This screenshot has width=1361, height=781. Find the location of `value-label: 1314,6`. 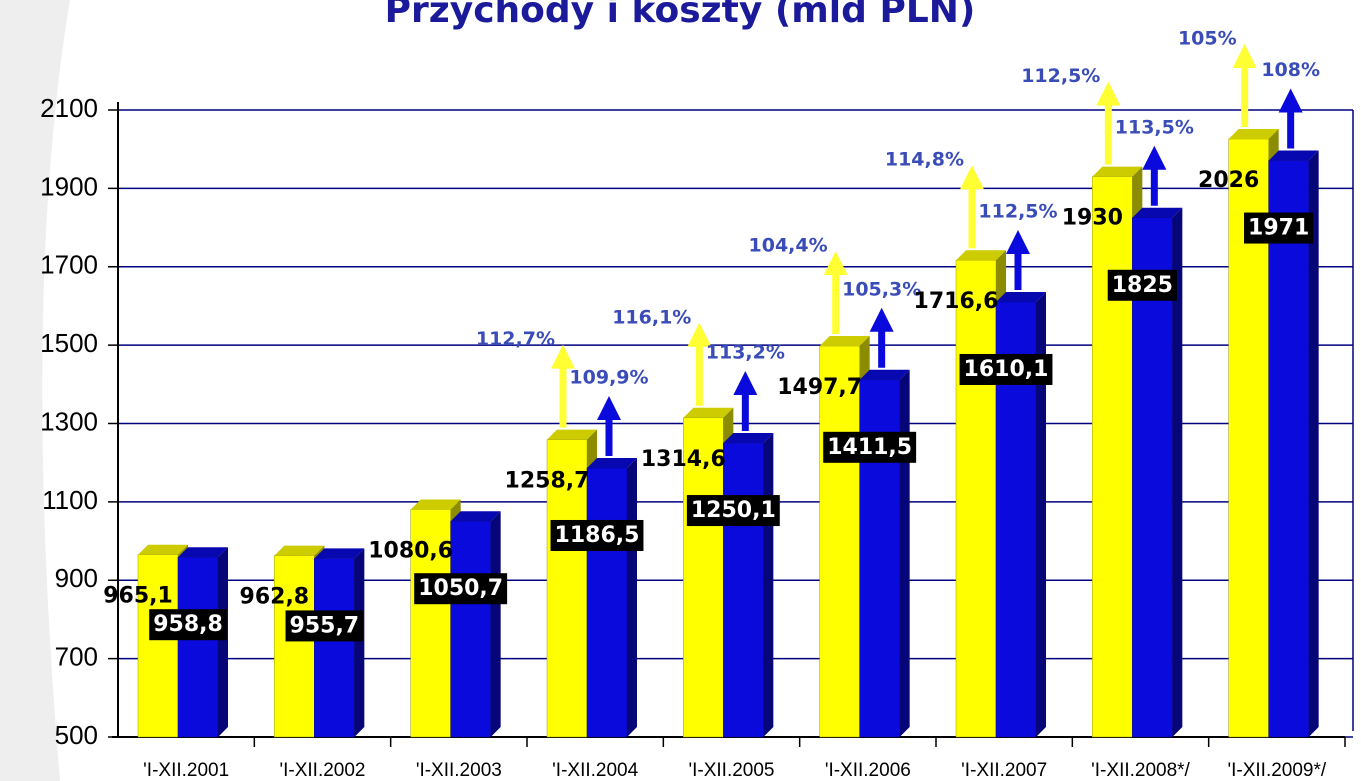

value-label: 1314,6 is located at coordinates (683, 459).